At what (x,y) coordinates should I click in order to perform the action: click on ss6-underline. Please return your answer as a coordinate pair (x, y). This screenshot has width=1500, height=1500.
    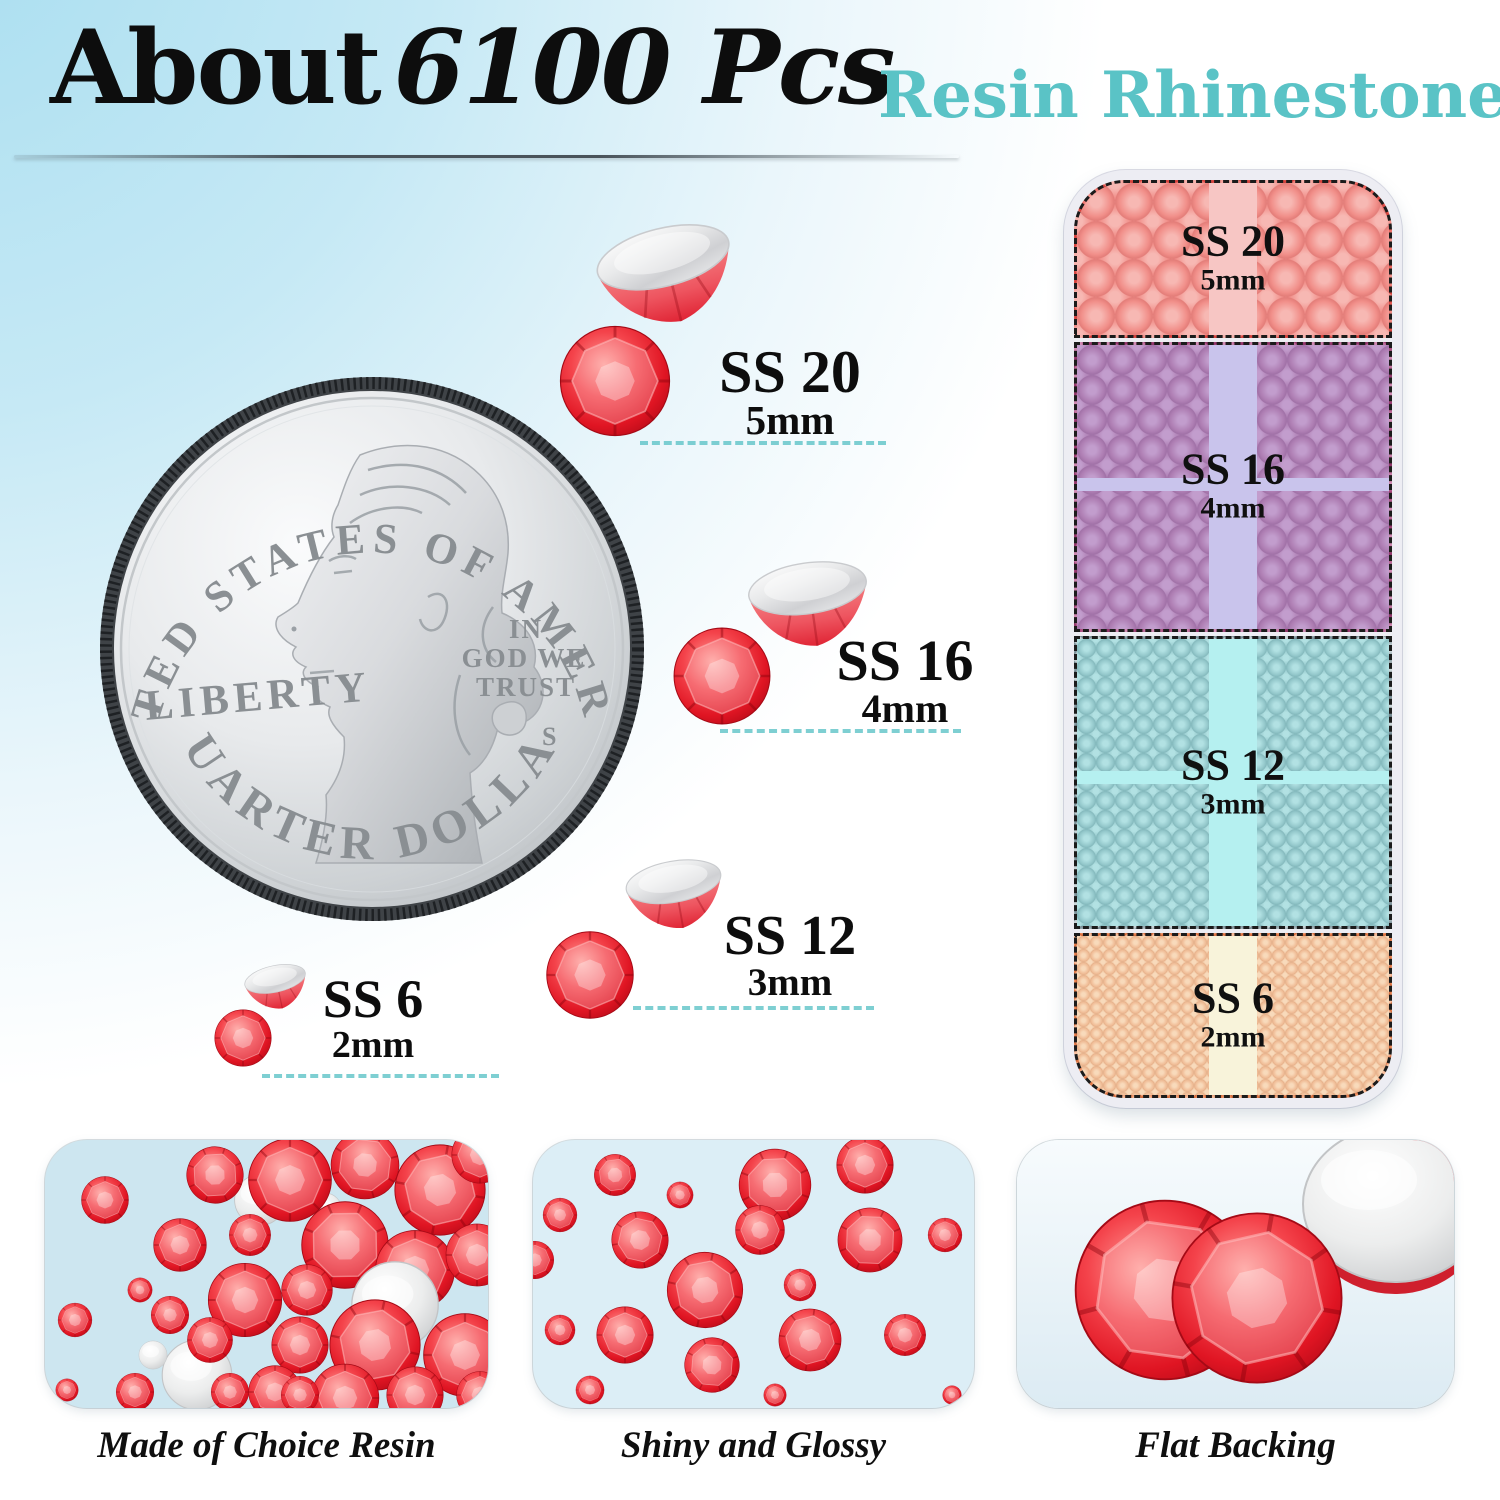
    Looking at the image, I should click on (380, 1076).